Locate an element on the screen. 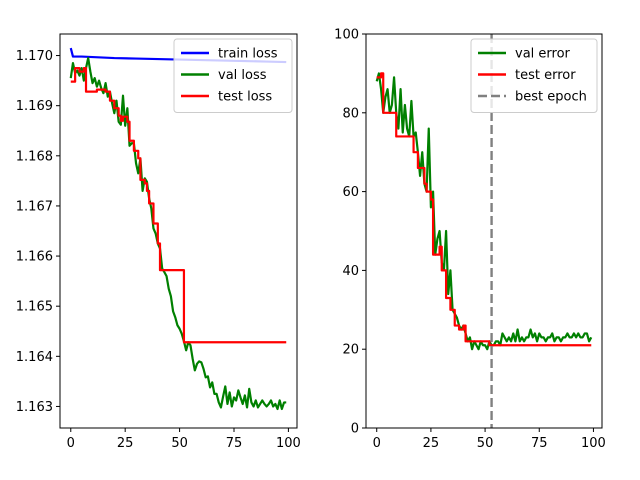 The height and width of the screenshot is (480, 640). legend: train loss val loss test loss is located at coordinates (233, 75).